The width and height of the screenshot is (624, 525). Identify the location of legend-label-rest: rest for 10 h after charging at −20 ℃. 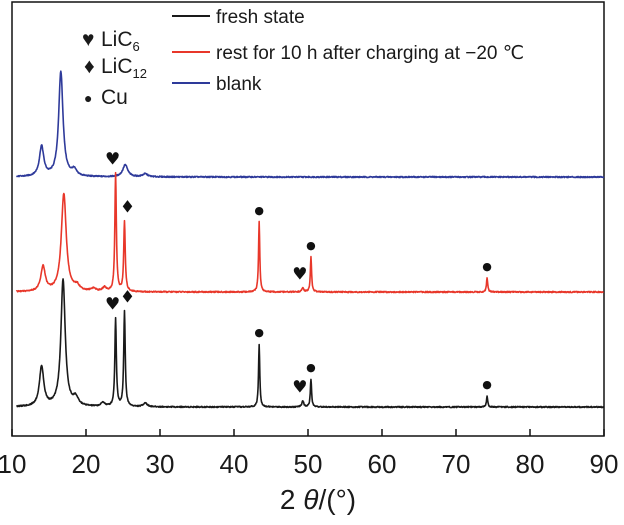
(370, 53).